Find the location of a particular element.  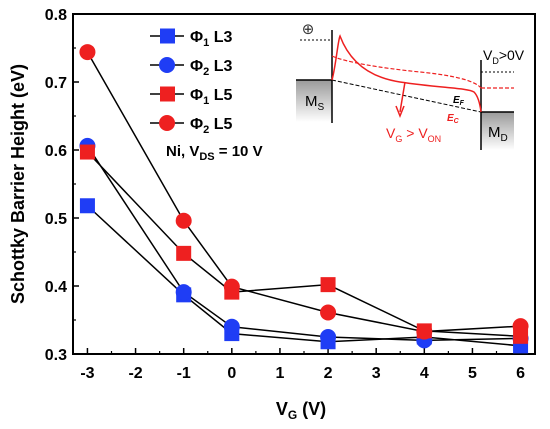

y-tick-label: 0.3 is located at coordinates (56, 355).